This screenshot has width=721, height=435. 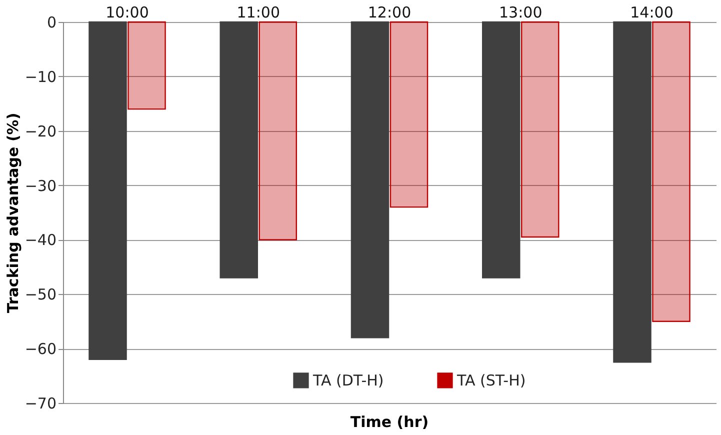 What do you see at coordinates (40, 131) in the screenshot?
I see `y-tick-label: −20` at bounding box center [40, 131].